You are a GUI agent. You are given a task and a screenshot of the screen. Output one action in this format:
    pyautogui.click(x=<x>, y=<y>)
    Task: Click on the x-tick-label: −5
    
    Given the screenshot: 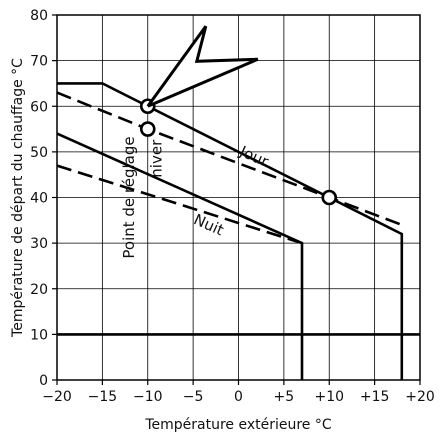 What is the action you would take?
    pyautogui.click(x=193, y=397)
    